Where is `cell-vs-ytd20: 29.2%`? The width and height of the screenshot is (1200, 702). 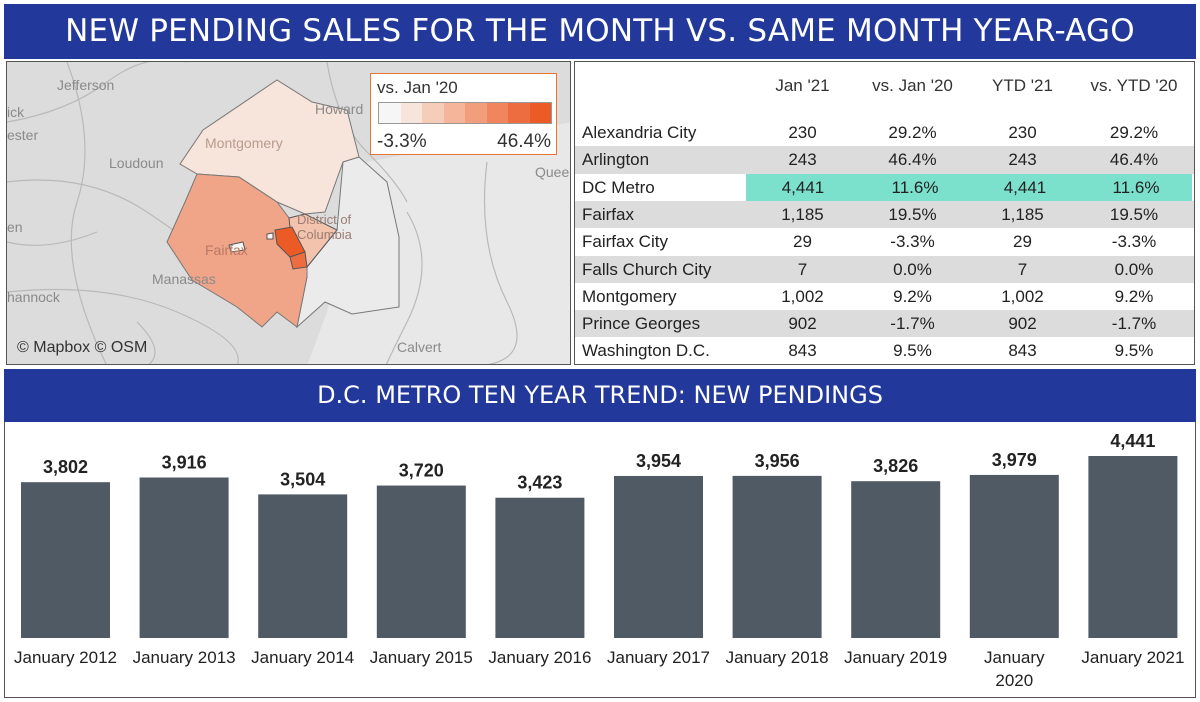
cell-vs-ytd20: 29.2% is located at coordinates (1134, 132).